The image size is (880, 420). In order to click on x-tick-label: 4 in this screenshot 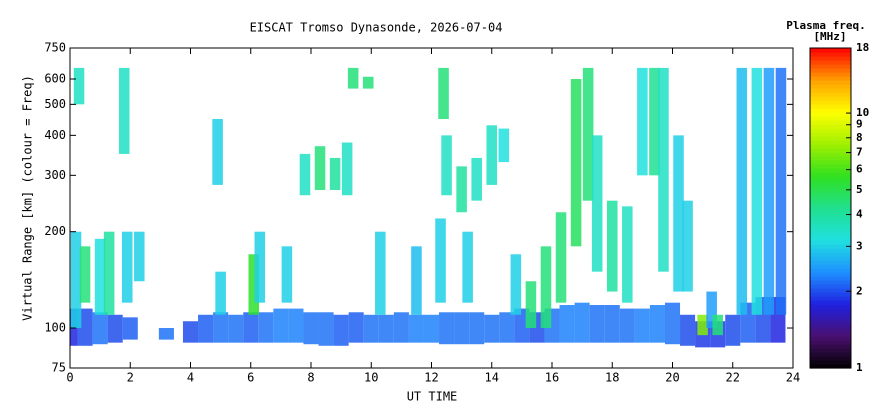, I will do `click(190, 378)`.